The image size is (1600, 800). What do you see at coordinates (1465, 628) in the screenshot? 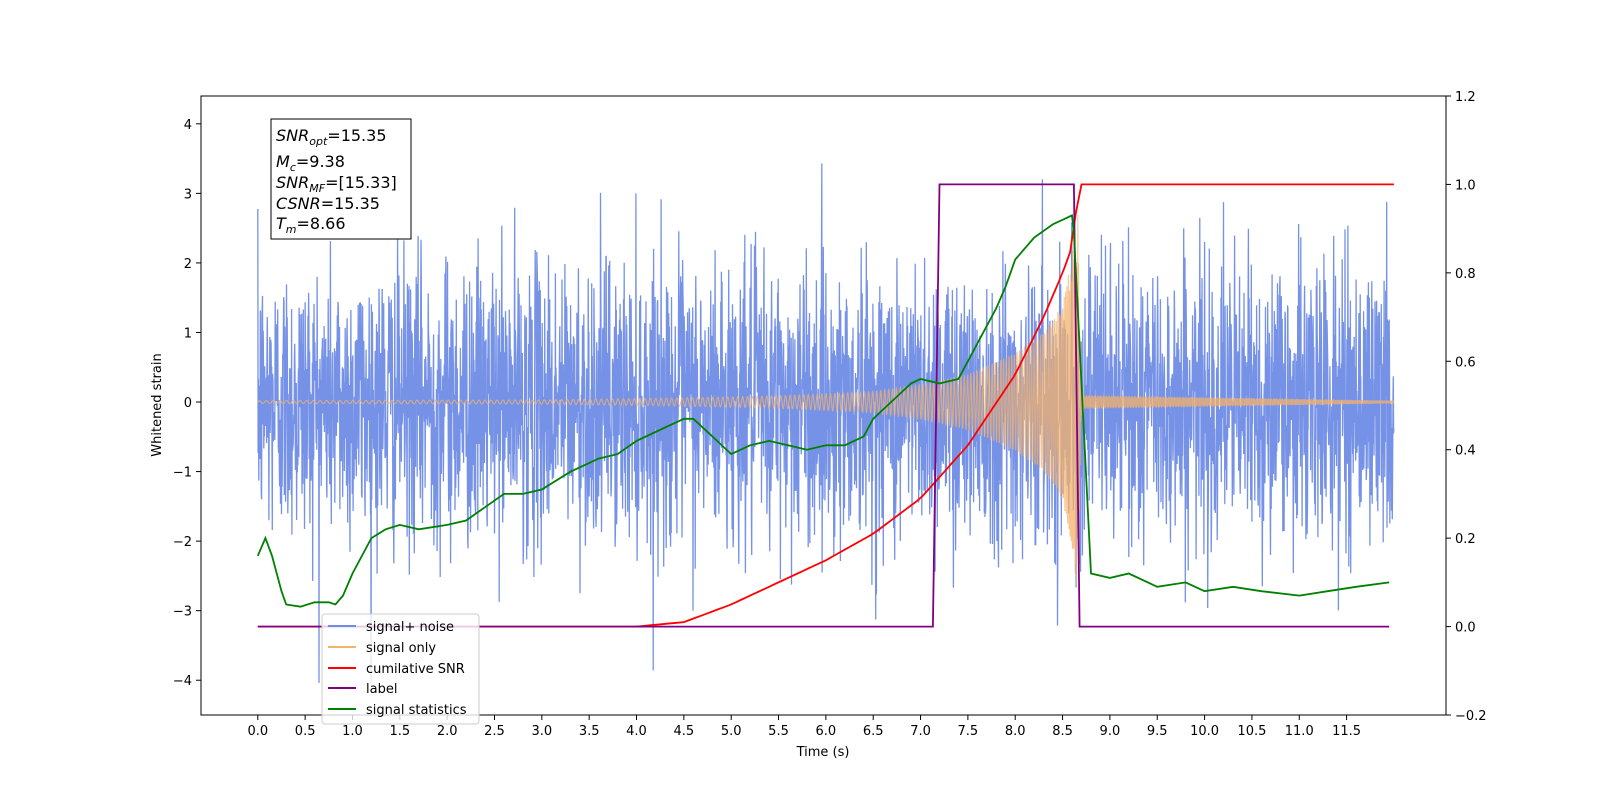
I see `y-tick-right-label: 0.0` at bounding box center [1465, 628].